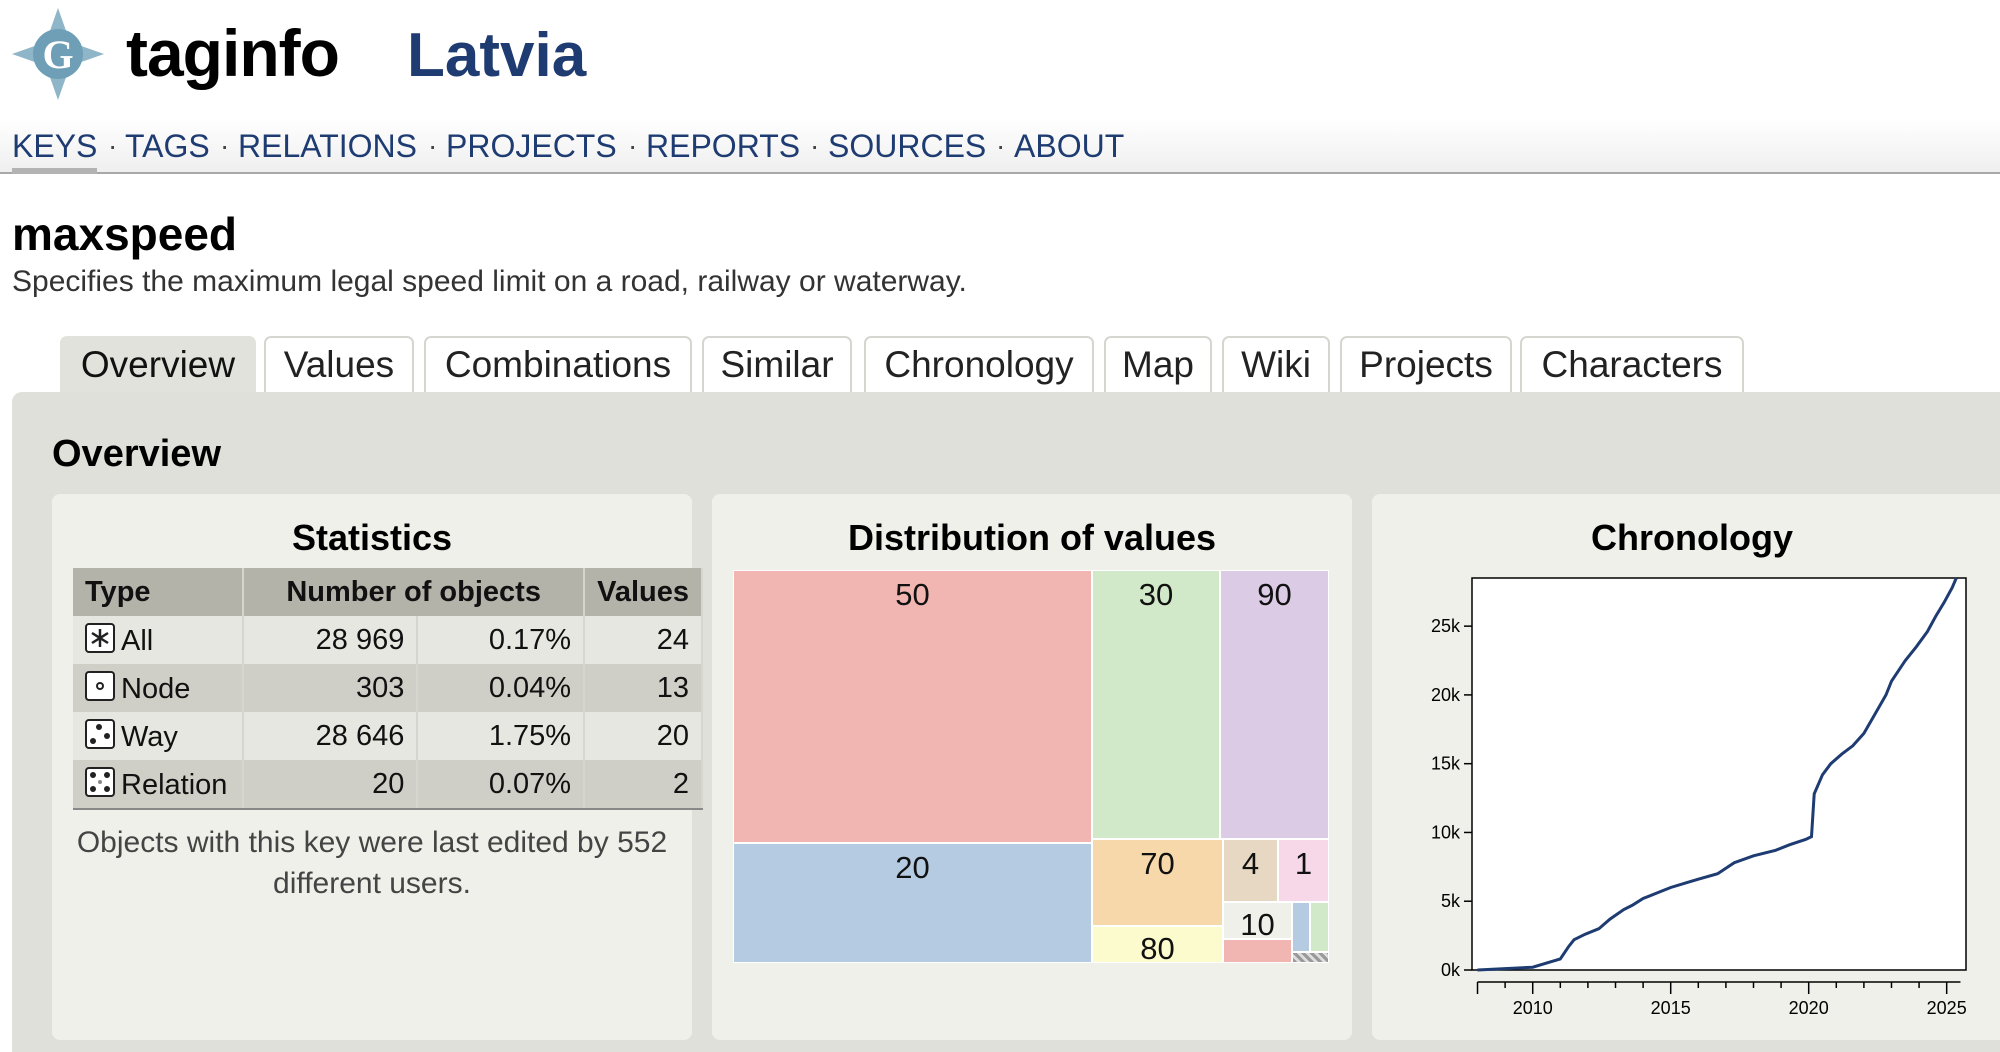  What do you see at coordinates (1032, 537) in the screenshot?
I see `distribution-title: Distribution of values` at bounding box center [1032, 537].